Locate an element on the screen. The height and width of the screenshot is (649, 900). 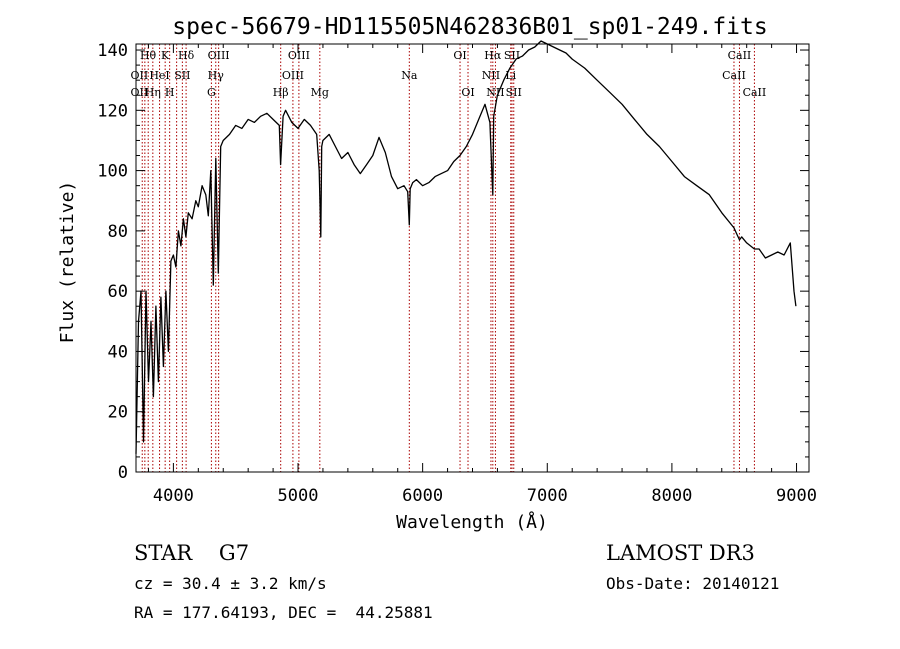
survey-name: LAMOST DR3 is located at coordinates (680, 553).